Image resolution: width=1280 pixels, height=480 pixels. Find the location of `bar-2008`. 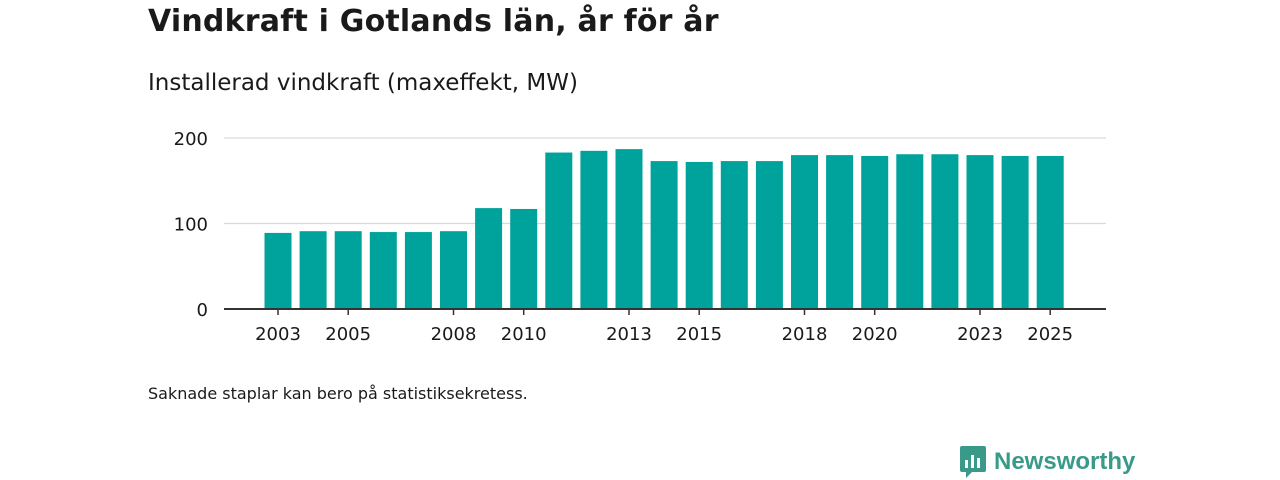

bar-2008 is located at coordinates (453, 270).